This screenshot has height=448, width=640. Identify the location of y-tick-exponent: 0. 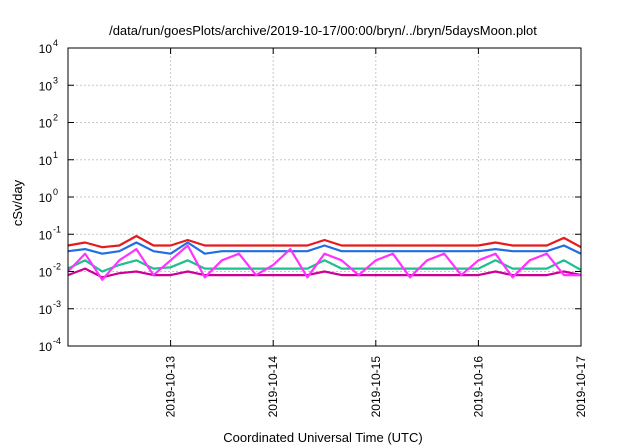
(55, 192).